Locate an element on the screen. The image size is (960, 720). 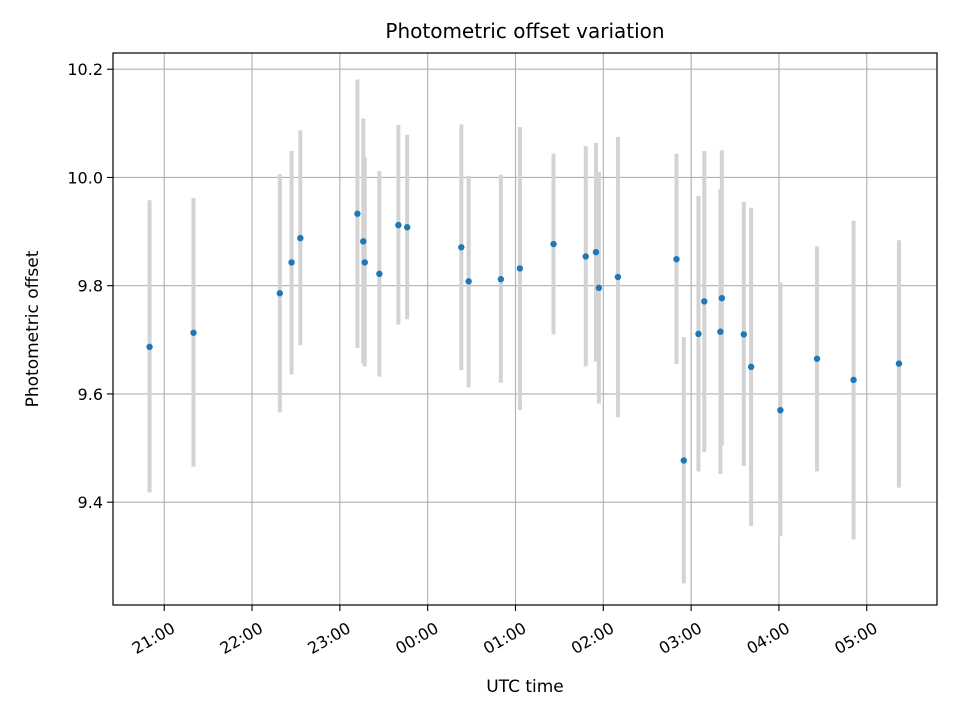
y-tick-label: 9.8 is located at coordinates (90, 286).